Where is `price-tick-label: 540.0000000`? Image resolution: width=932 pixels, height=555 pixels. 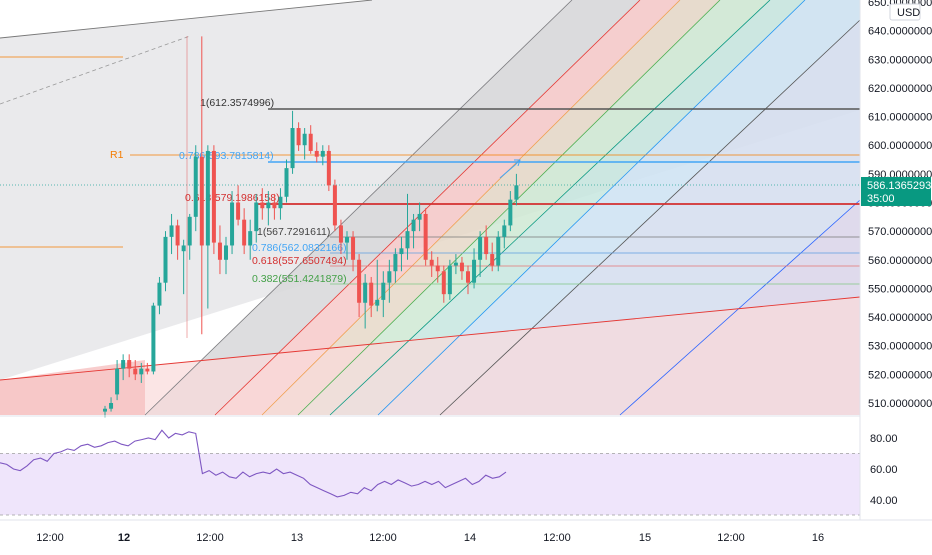
price-tick-label: 540.0000000 is located at coordinates (900, 318).